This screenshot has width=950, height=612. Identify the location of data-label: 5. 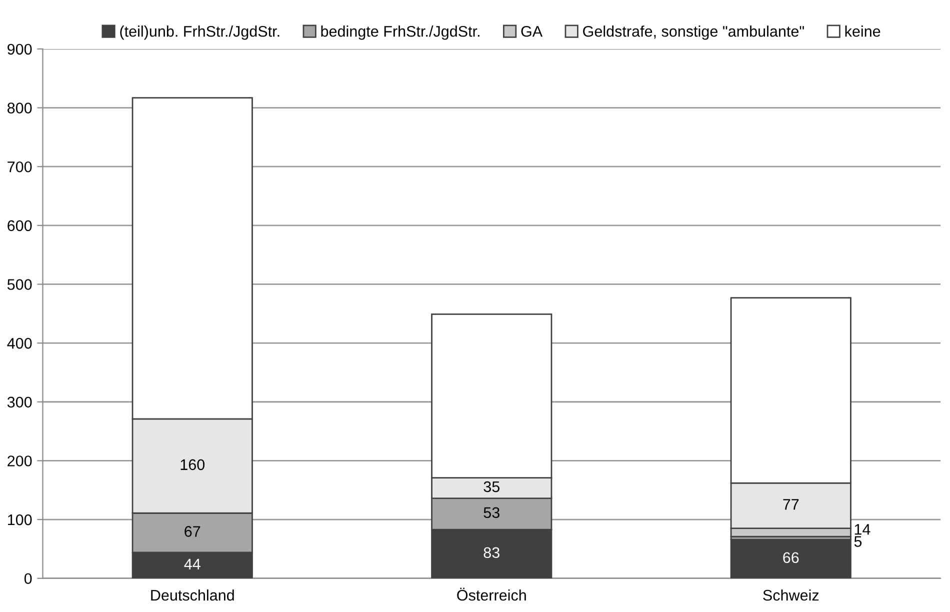
(858, 541).